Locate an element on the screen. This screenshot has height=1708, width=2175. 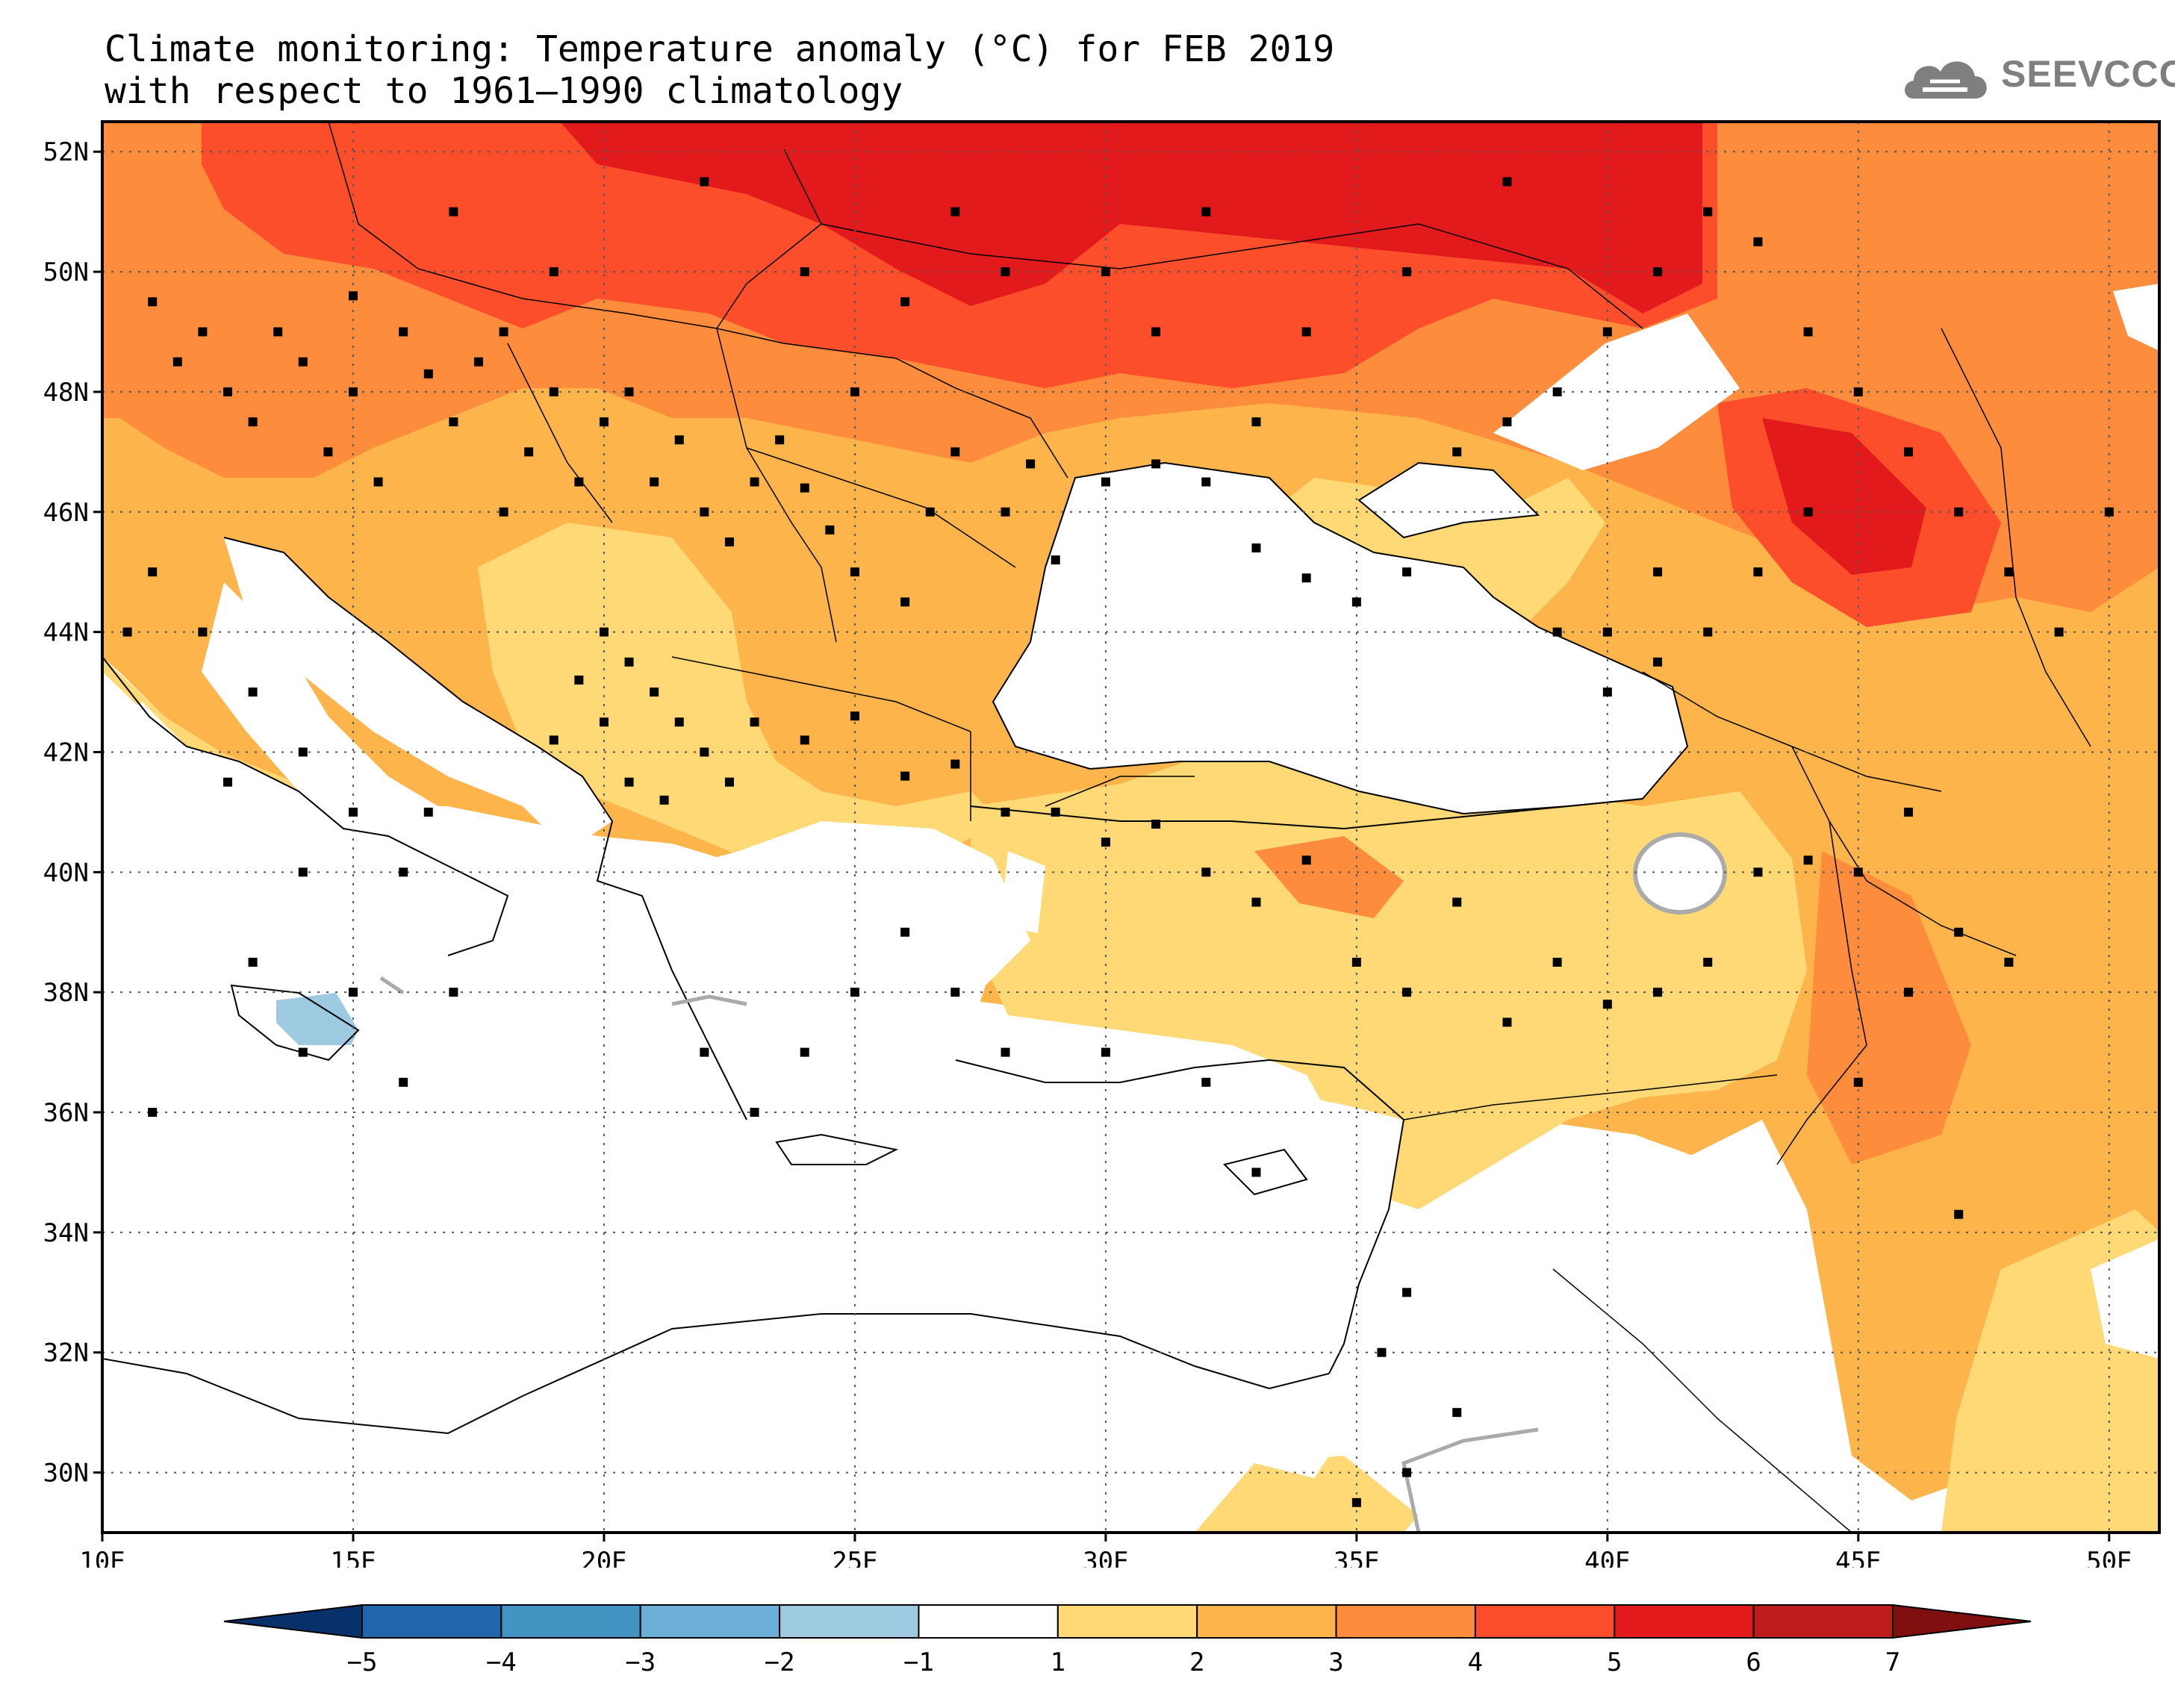
lat-tick-label: 52N is located at coordinates (66, 152).